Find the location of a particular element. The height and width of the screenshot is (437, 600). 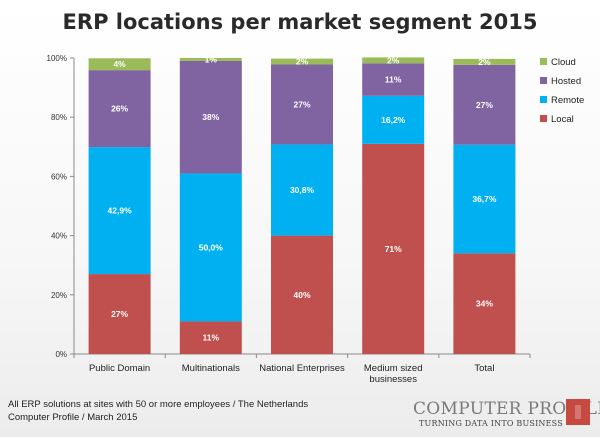

legend-label: Cloud is located at coordinates (563, 62).